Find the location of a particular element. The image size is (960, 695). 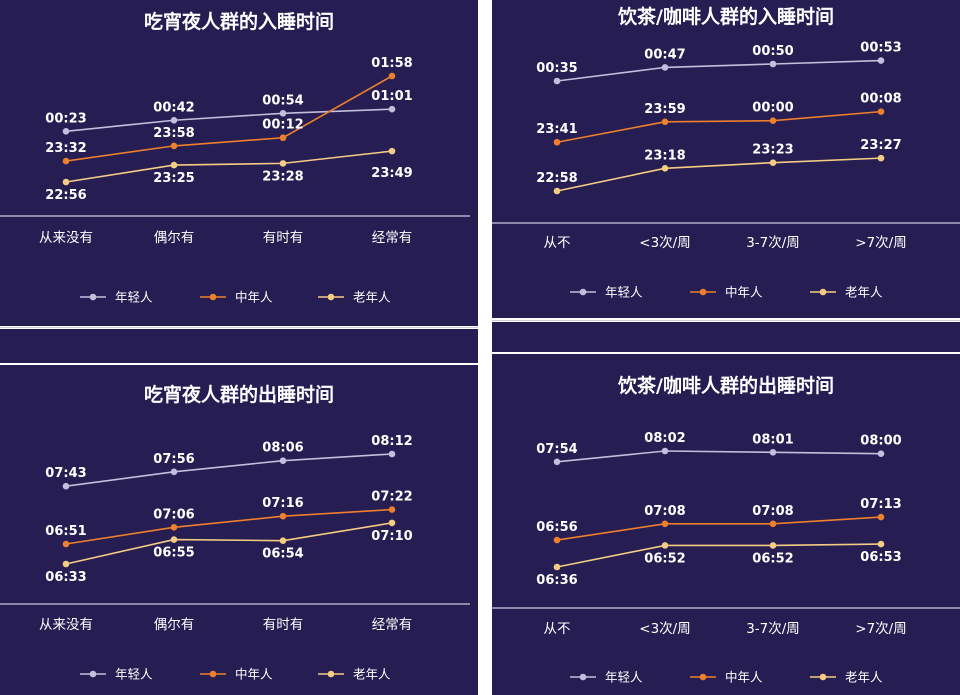

data-label: 06:55 is located at coordinates (173, 553).